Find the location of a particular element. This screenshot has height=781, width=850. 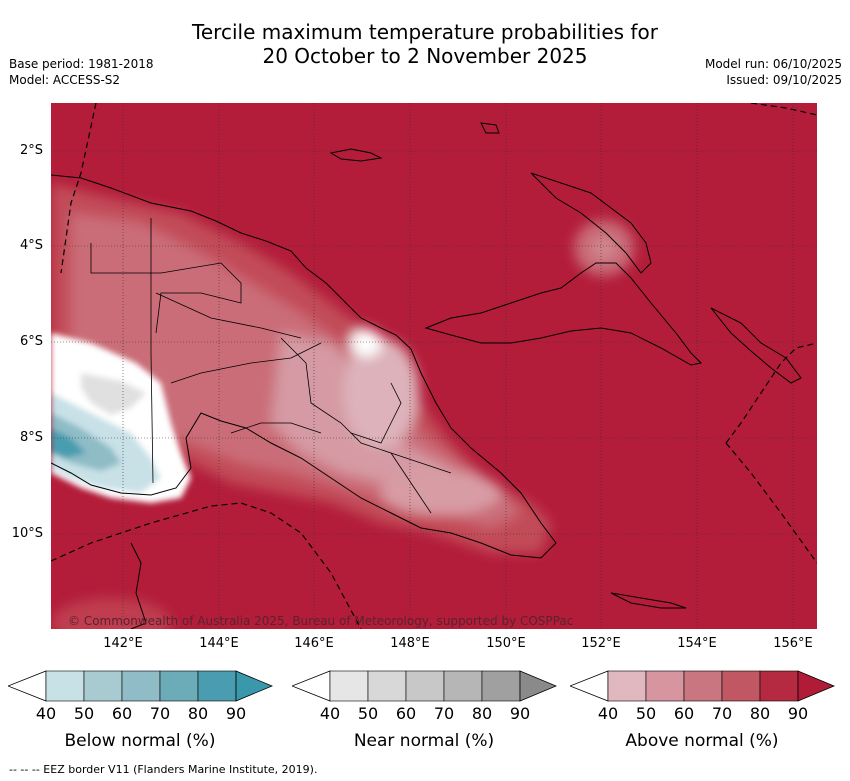

colorbar-near is located at coordinates (424, 686).